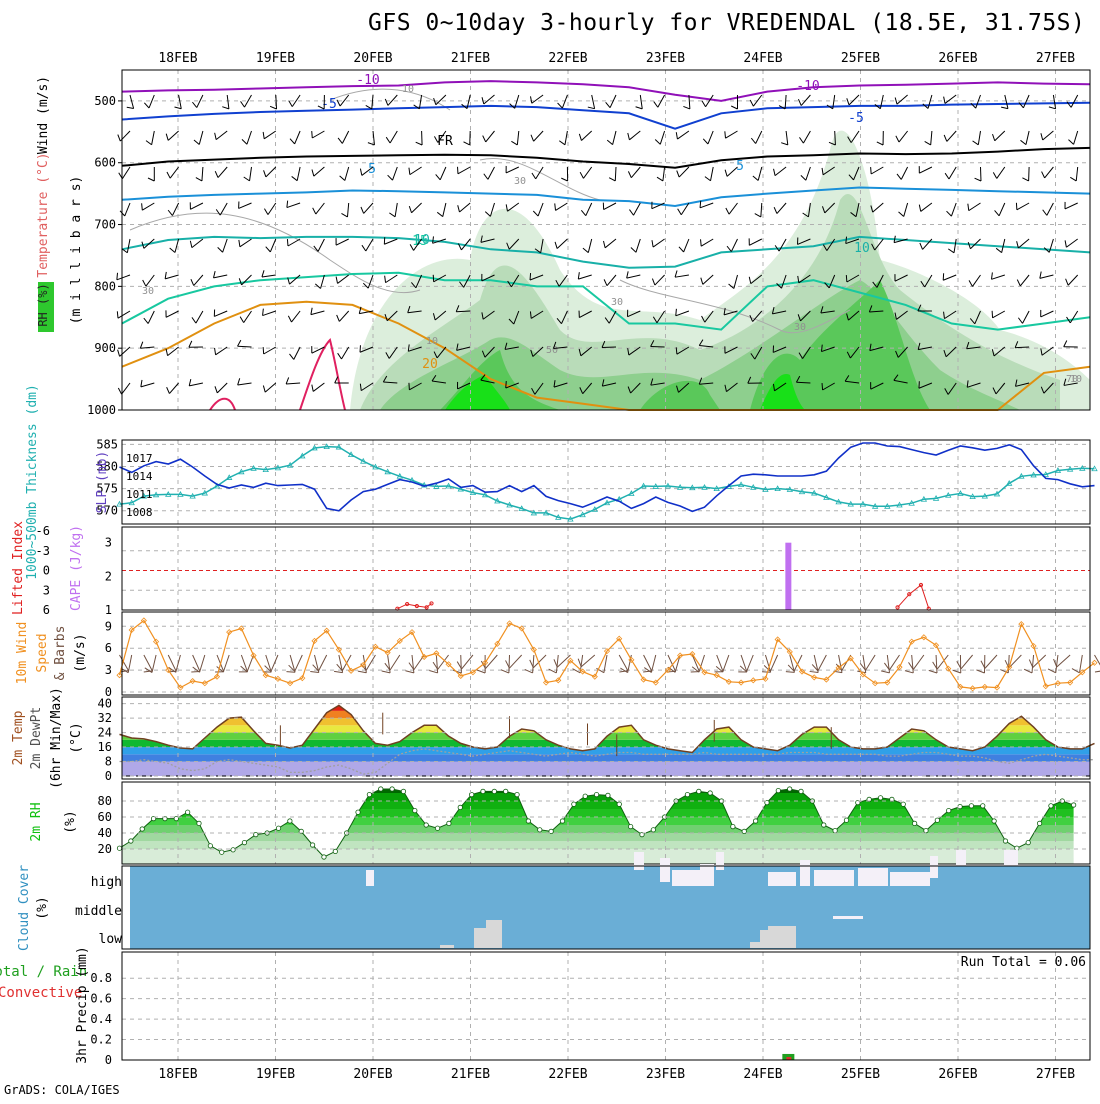  Describe the element at coordinates (60, 653) in the screenshot. I see `wind-axis-label-3: & Barbs` at that location.